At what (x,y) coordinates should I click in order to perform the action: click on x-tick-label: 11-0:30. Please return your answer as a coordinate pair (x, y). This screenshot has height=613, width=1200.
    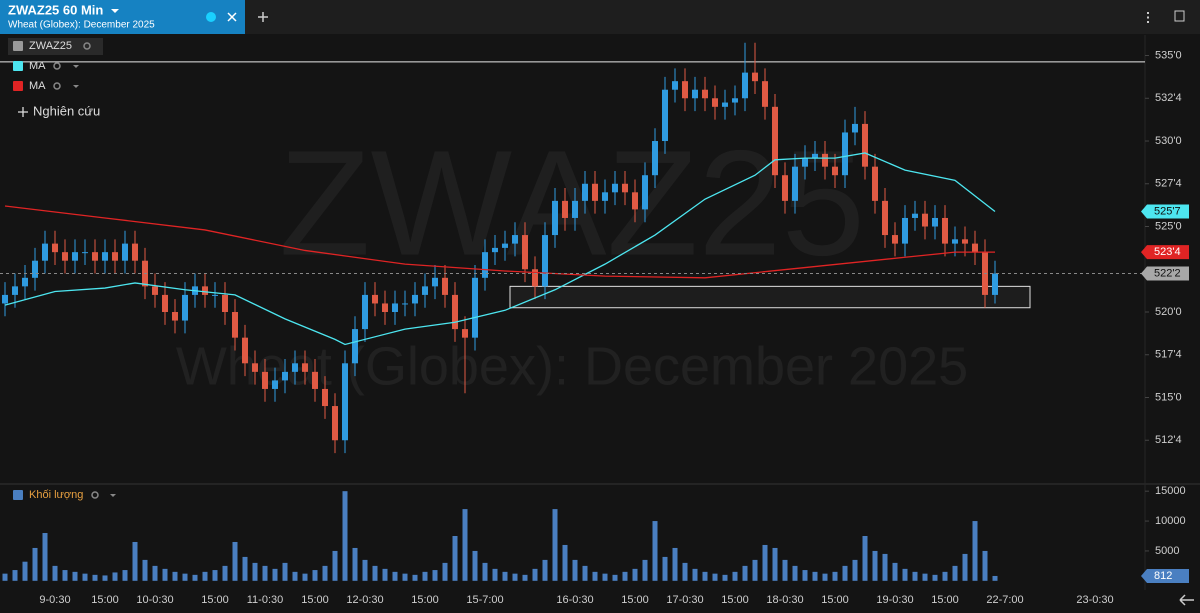
    Looking at the image, I should click on (265, 600).